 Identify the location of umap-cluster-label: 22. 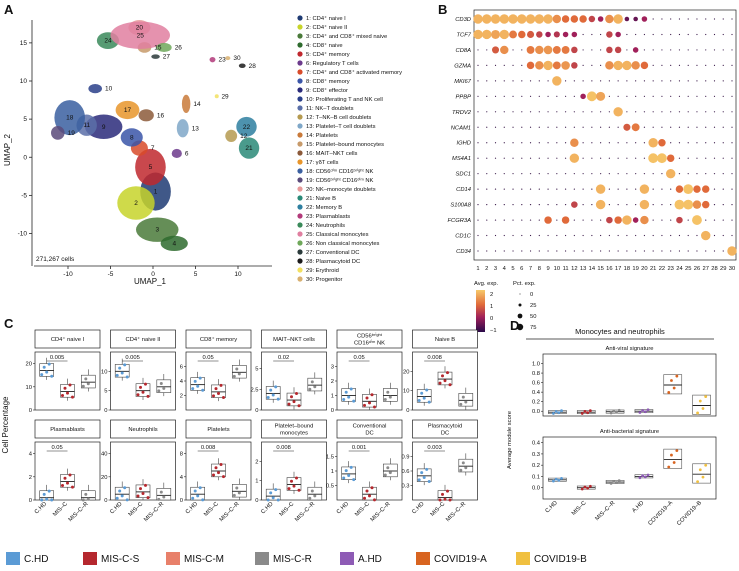
(247, 127).